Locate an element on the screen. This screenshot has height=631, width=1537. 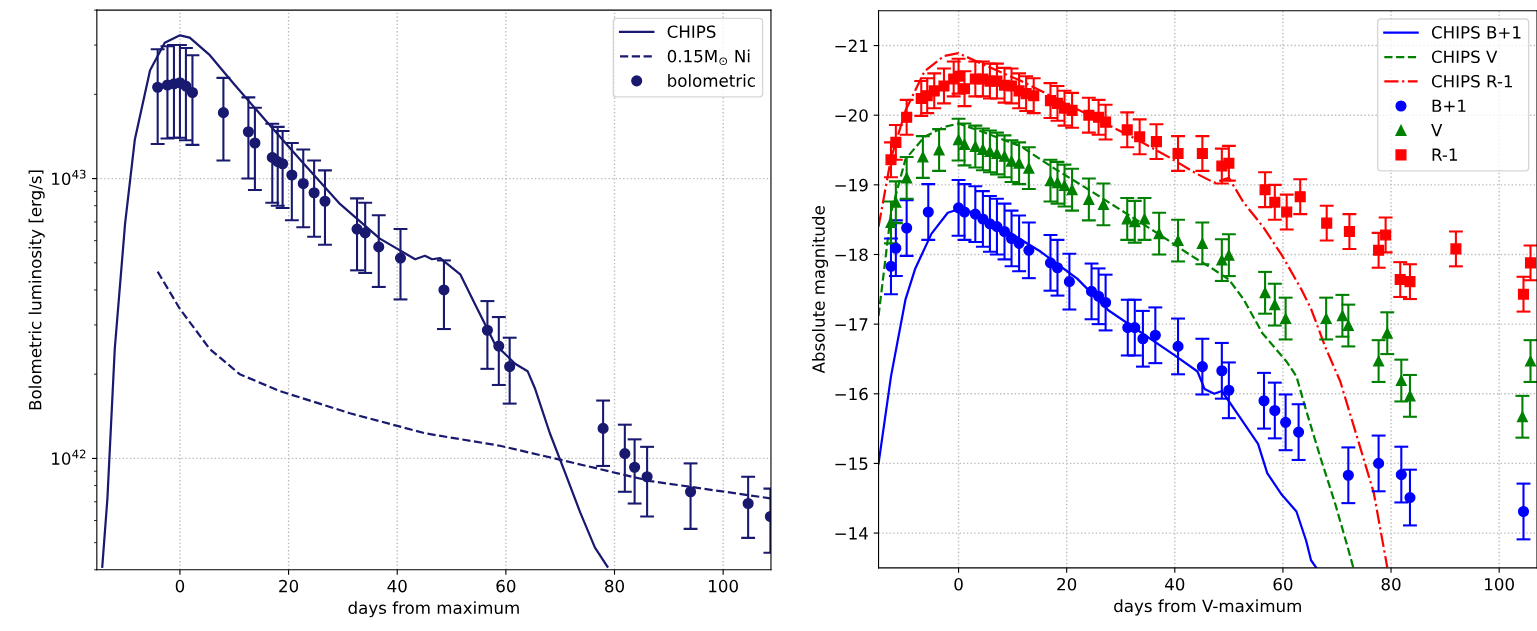
y-tick-label: 10$^{42}$ is located at coordinates (69, 457).